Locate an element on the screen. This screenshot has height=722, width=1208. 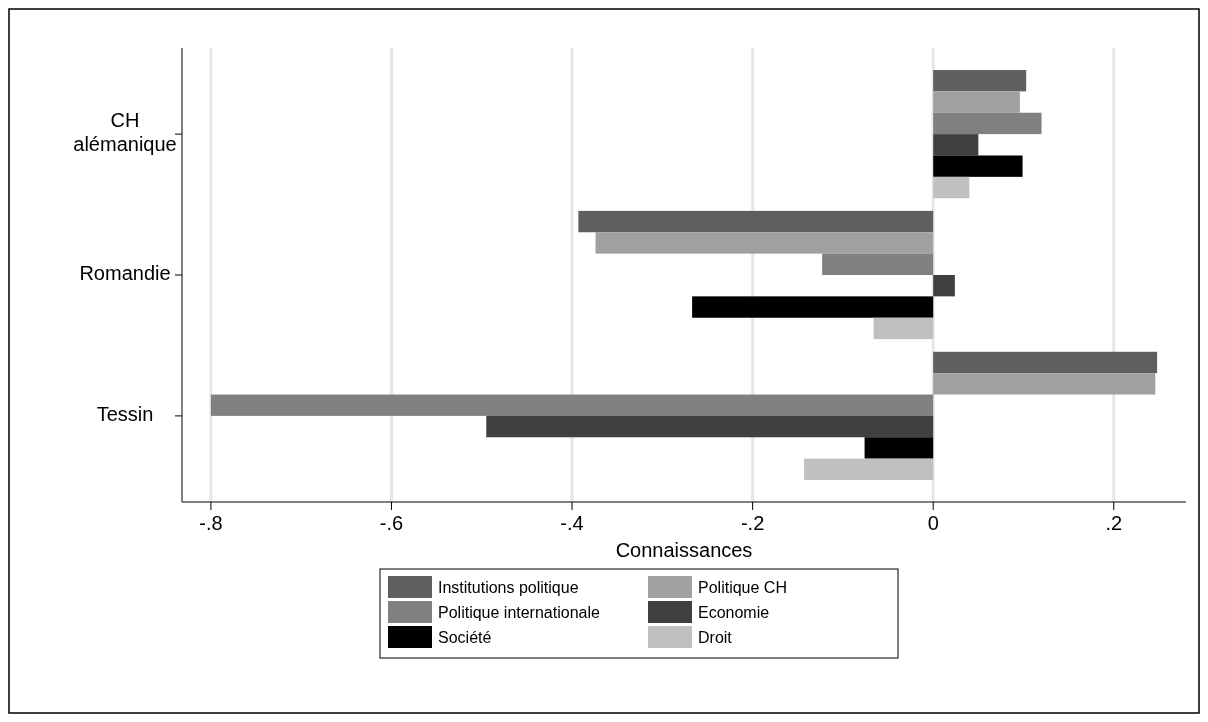
x-tick-label: .2 is located at coordinates (1114, 523).